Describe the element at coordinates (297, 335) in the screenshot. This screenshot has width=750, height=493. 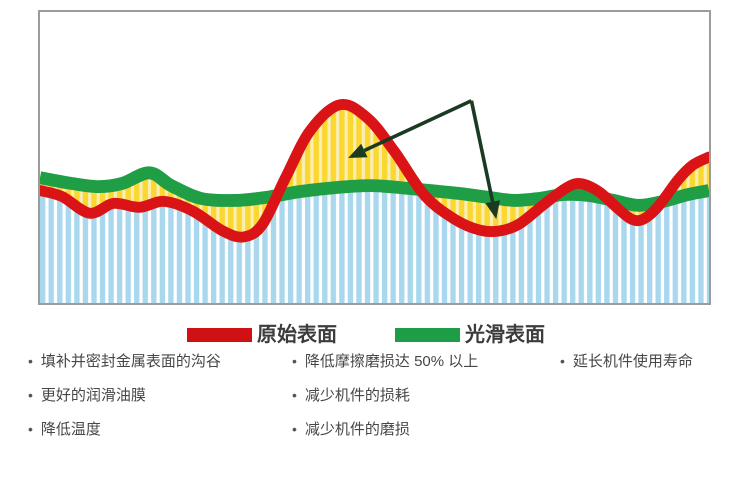
I see `legend-label-original: 原始表面` at that location.